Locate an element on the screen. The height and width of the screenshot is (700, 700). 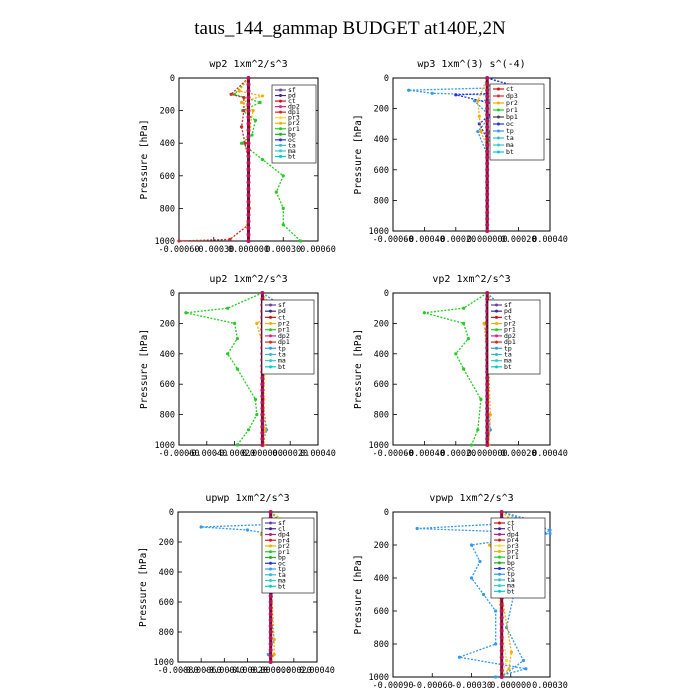
panel-title: wp3 1xm^(3) s^(-4) is located at coordinates (471, 64).